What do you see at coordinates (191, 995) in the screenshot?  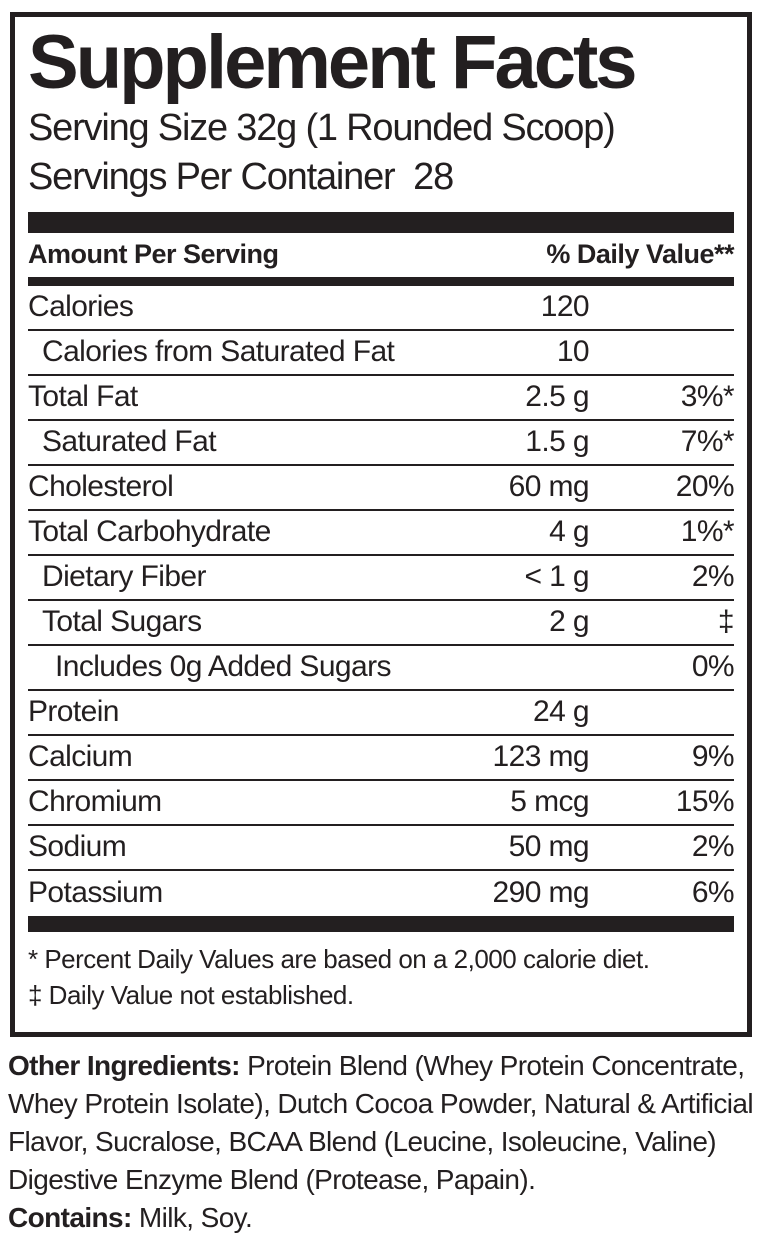 I see `footnote-line: ‡ Daily Value not established.` at bounding box center [191, 995].